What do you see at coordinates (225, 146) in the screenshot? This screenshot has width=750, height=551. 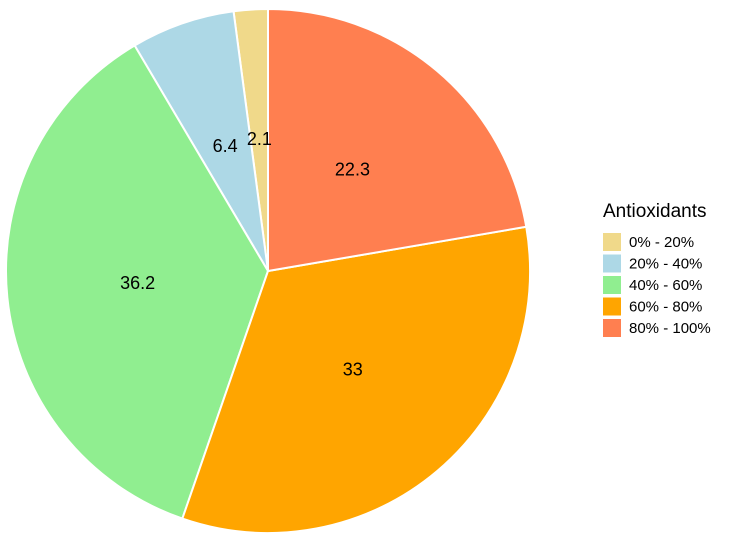 I see `slice-label: 6.4` at bounding box center [225, 146].